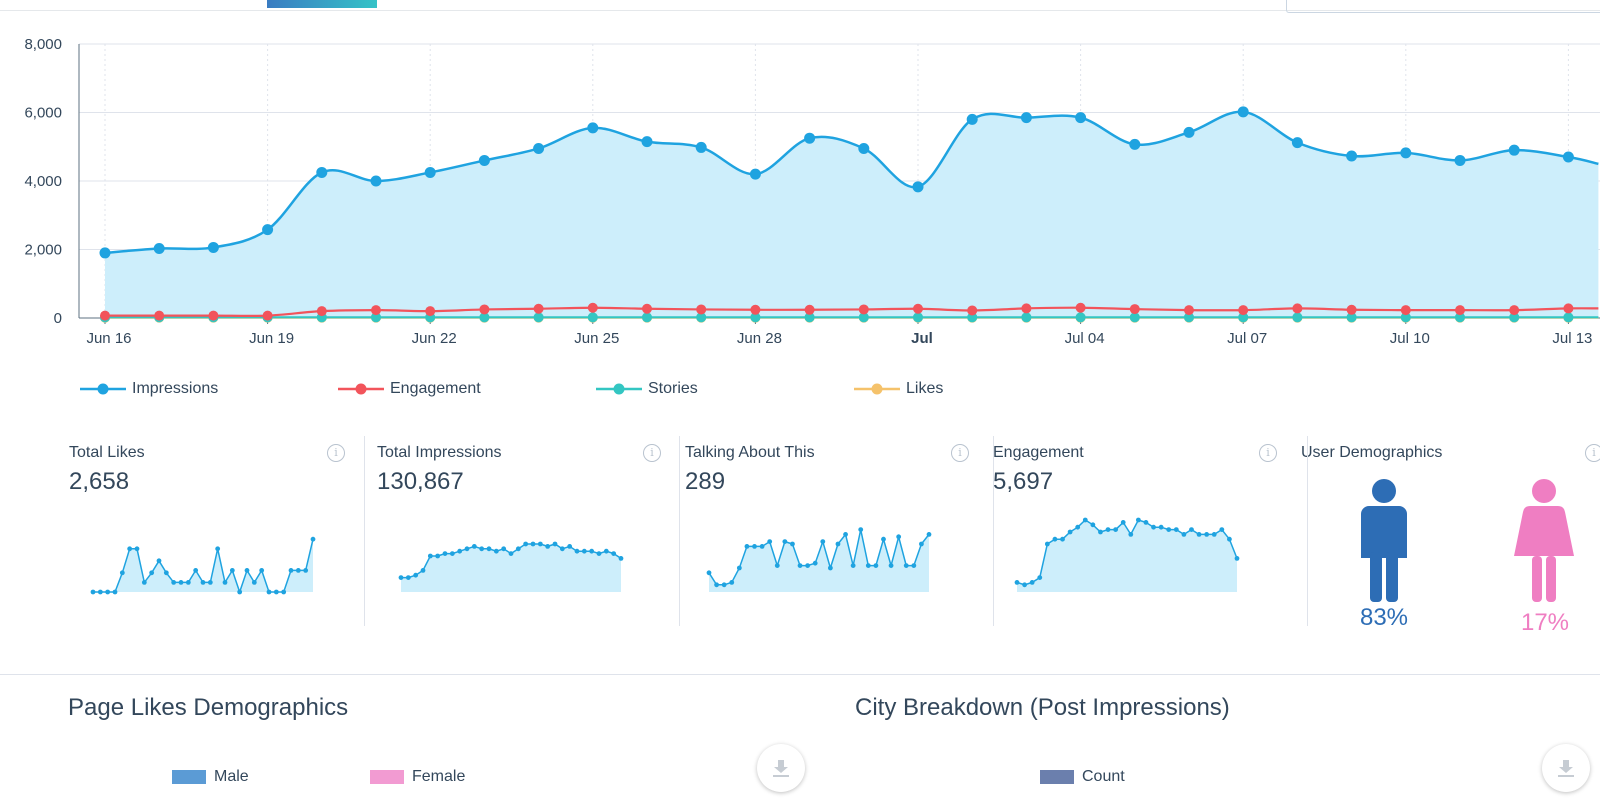  Describe the element at coordinates (189, 777) in the screenshot. I see `male-swatch` at that location.